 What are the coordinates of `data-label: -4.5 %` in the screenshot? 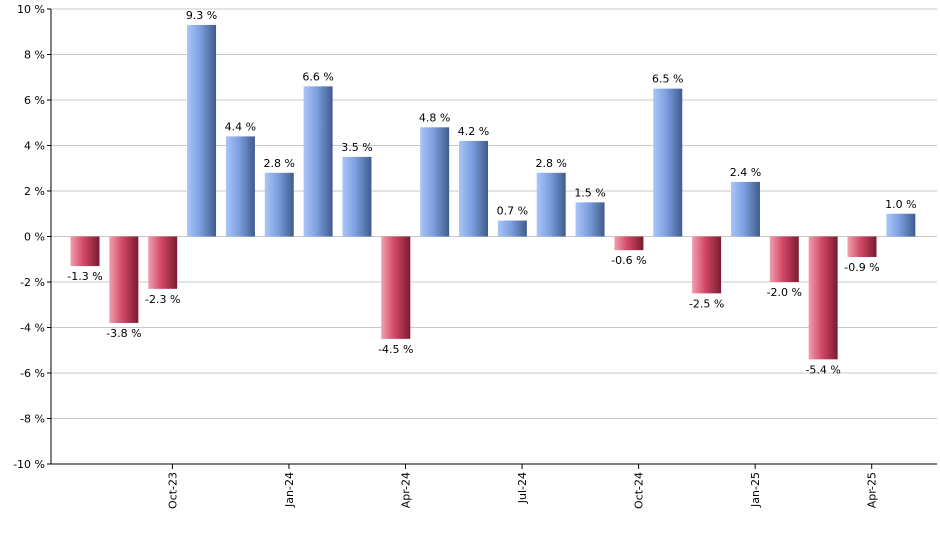 It's located at (395, 349).